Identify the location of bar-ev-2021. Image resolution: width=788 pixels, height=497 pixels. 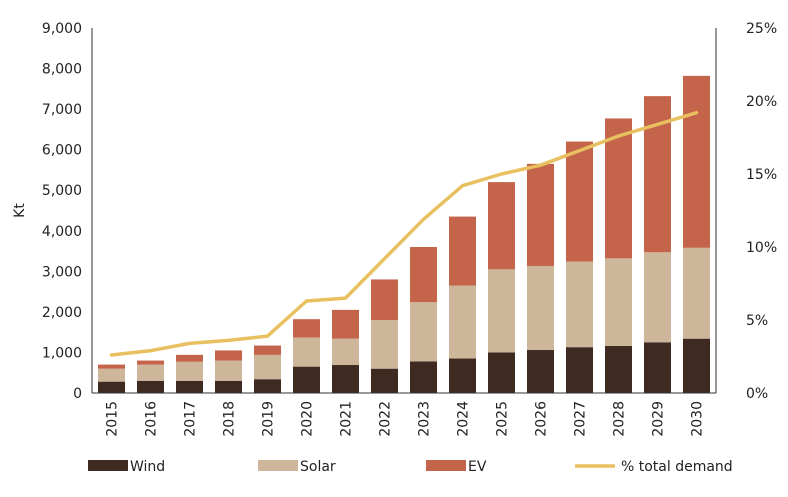
(345, 324).